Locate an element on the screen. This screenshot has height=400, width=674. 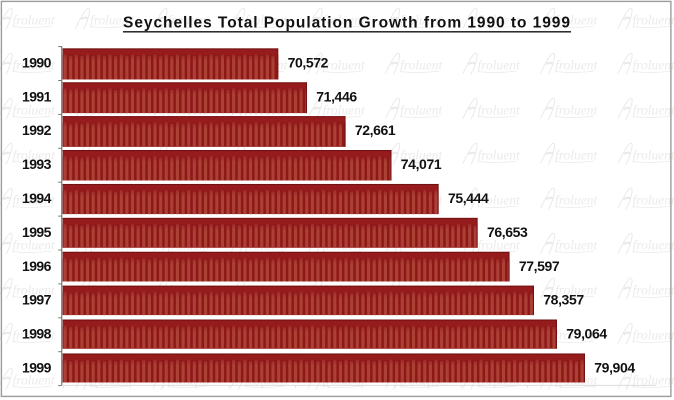
svg-text: 1999 is located at coordinates (37, 368).